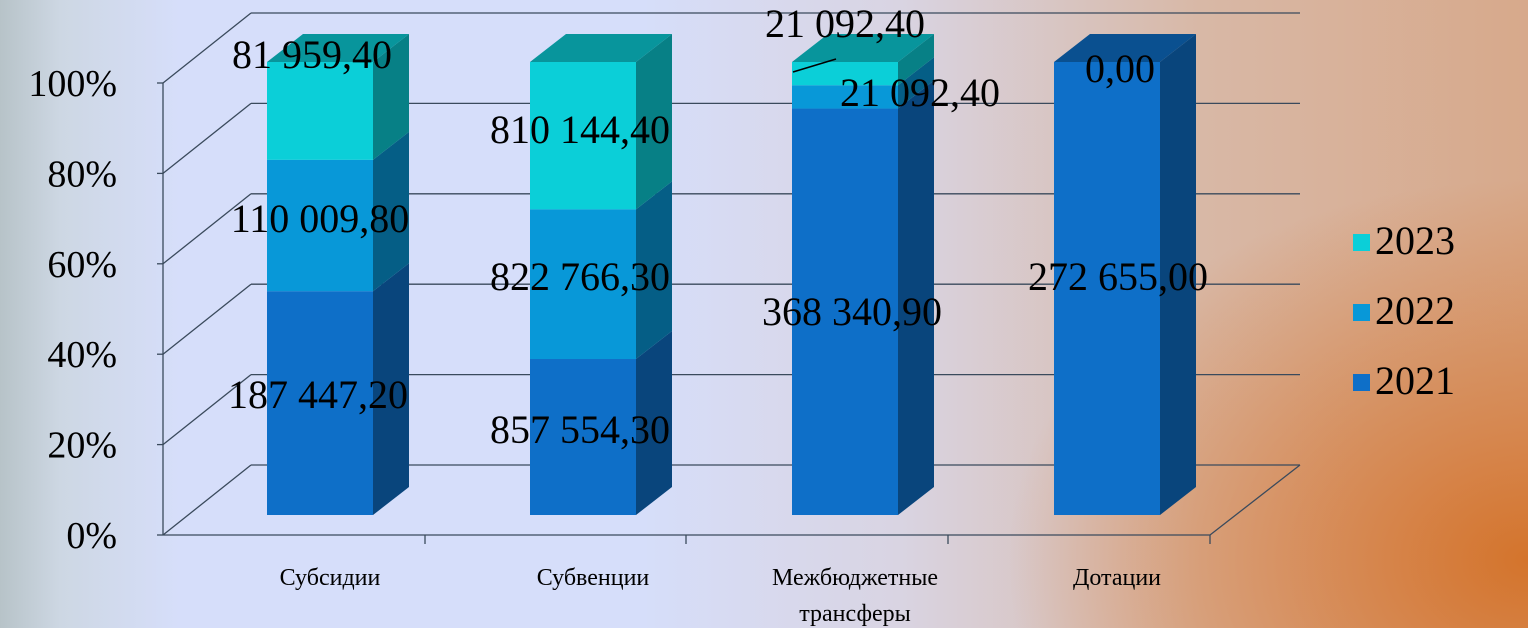 This screenshot has width=1528, height=628. I want to click on data-label: 81 959,40, so click(312, 54).